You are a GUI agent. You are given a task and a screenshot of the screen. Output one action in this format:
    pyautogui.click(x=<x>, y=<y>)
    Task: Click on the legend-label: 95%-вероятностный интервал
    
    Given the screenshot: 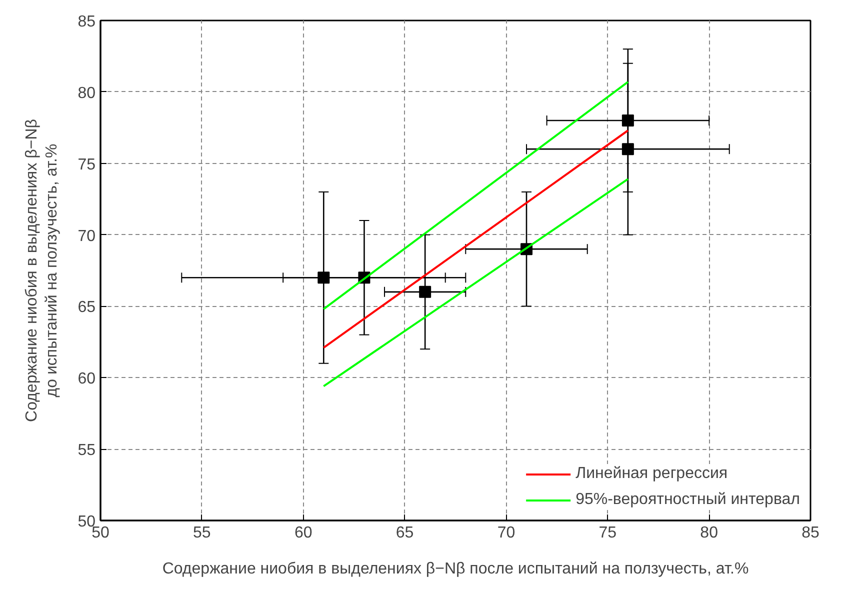 What is the action you would take?
    pyautogui.click(x=688, y=500)
    